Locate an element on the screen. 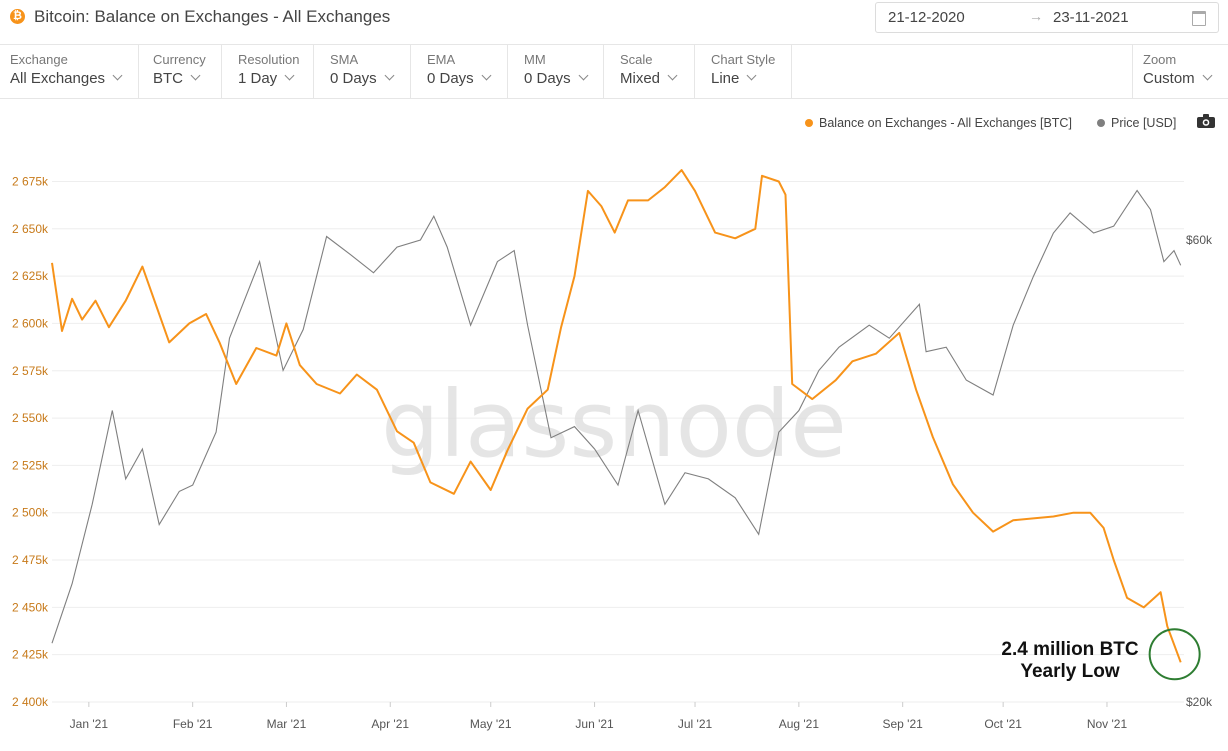  currency-value: BTC is located at coordinates (168, 78).